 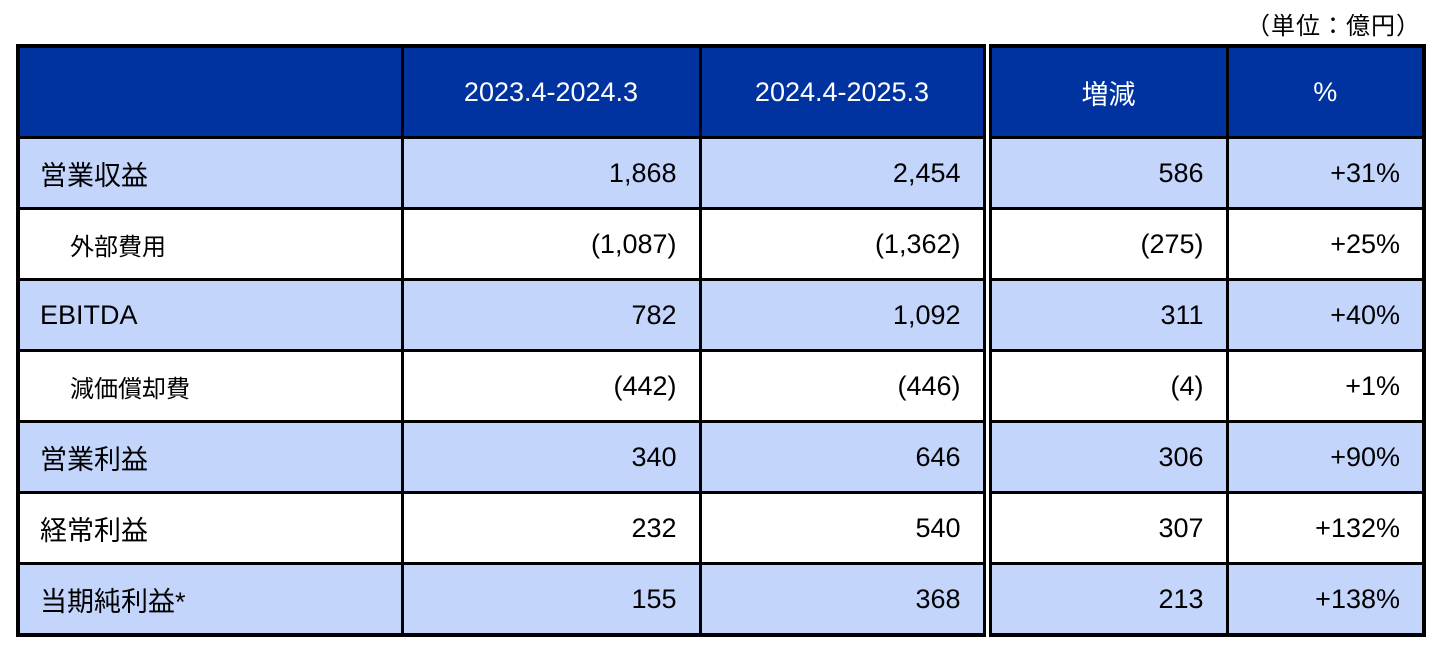 What do you see at coordinates (210, 315) in the screenshot?
I see `row-label: EBITDA` at bounding box center [210, 315].